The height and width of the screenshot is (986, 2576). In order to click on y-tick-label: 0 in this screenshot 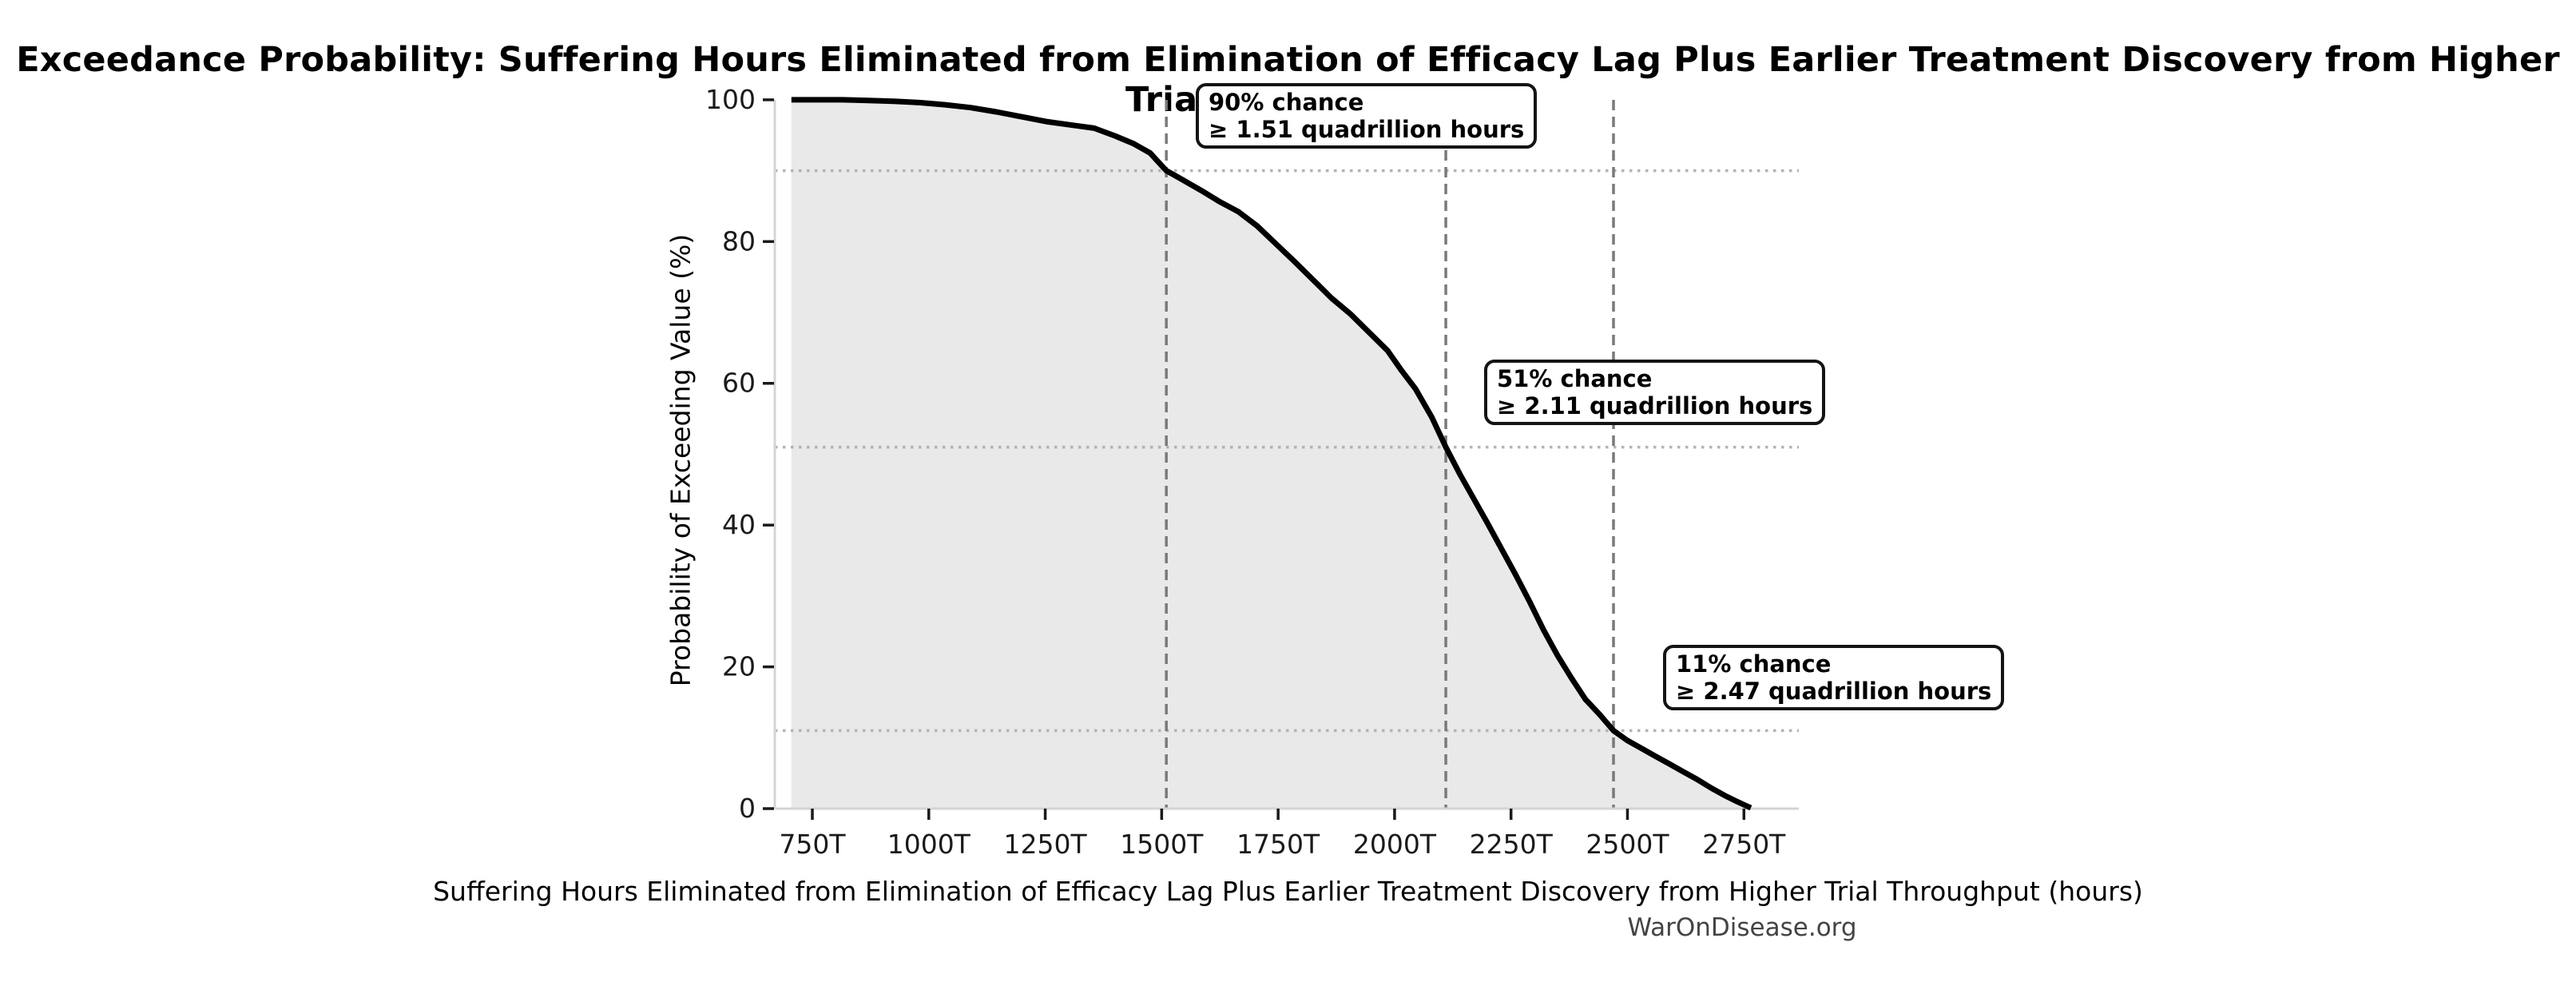, I will do `click(747, 808)`.